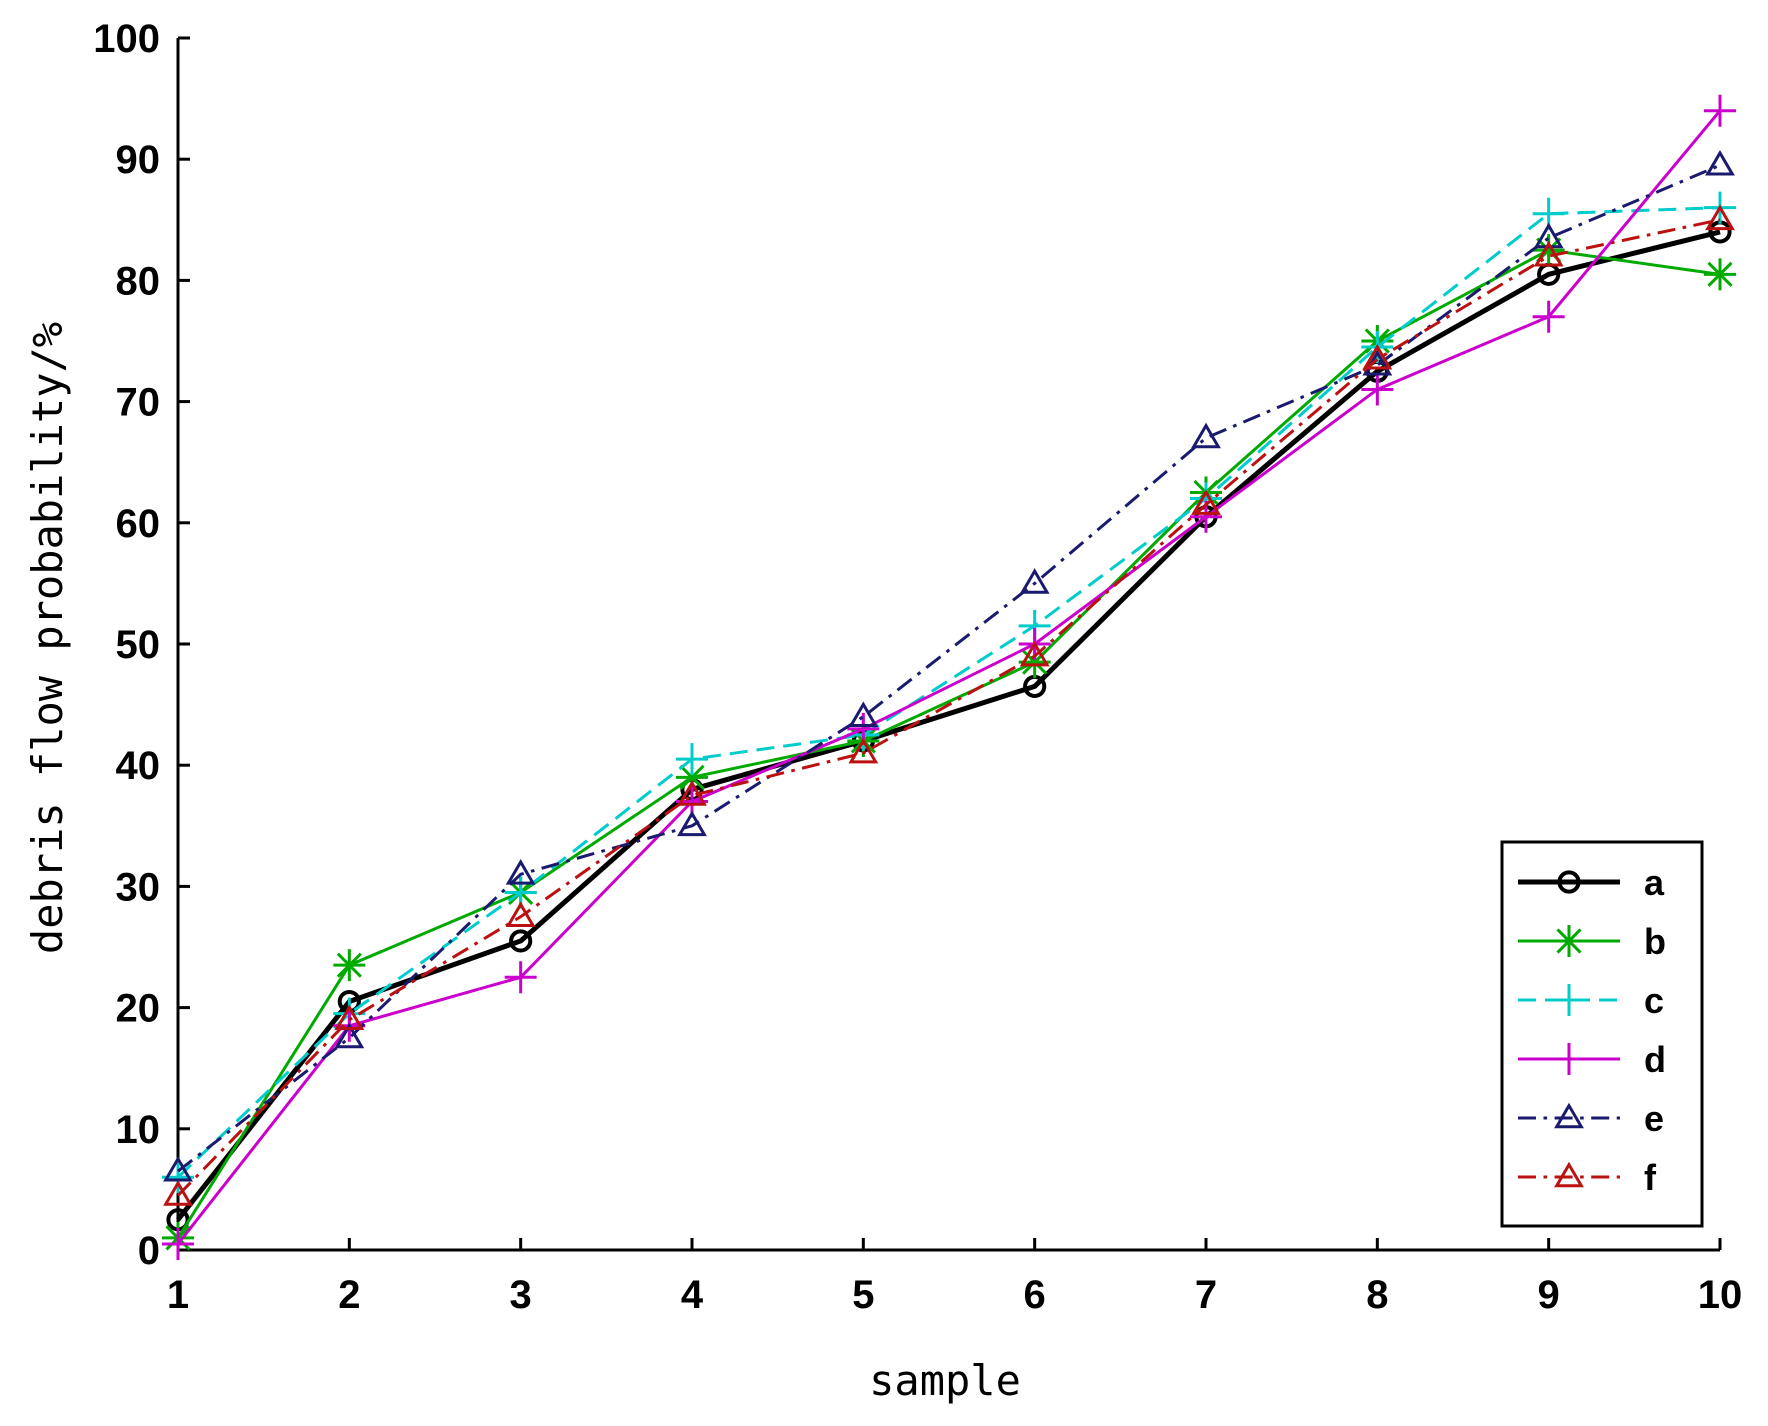  Describe the element at coordinates (1654, 882) in the screenshot. I see `legend-label-a: a` at that location.